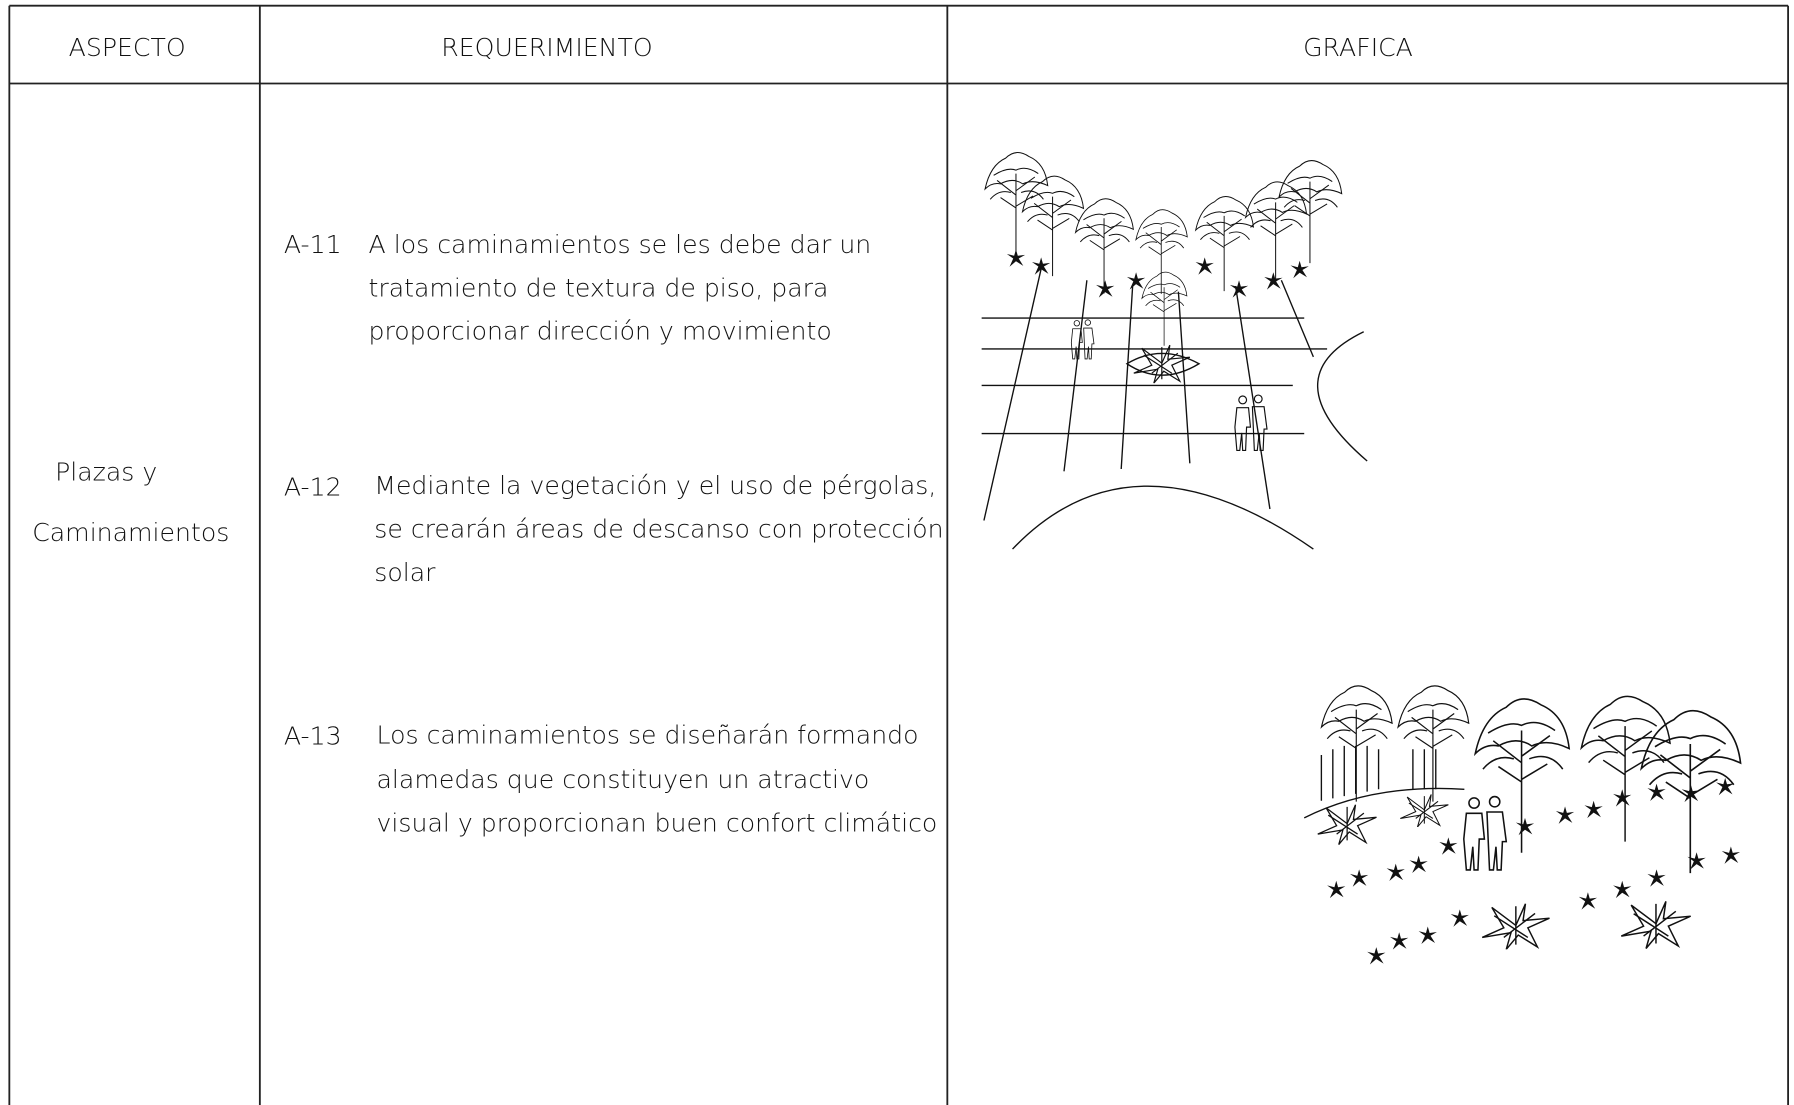 Image resolution: width=1794 pixels, height=1105 pixels. What do you see at coordinates (106, 471) in the screenshot?
I see `aspect: Plazas y` at bounding box center [106, 471].